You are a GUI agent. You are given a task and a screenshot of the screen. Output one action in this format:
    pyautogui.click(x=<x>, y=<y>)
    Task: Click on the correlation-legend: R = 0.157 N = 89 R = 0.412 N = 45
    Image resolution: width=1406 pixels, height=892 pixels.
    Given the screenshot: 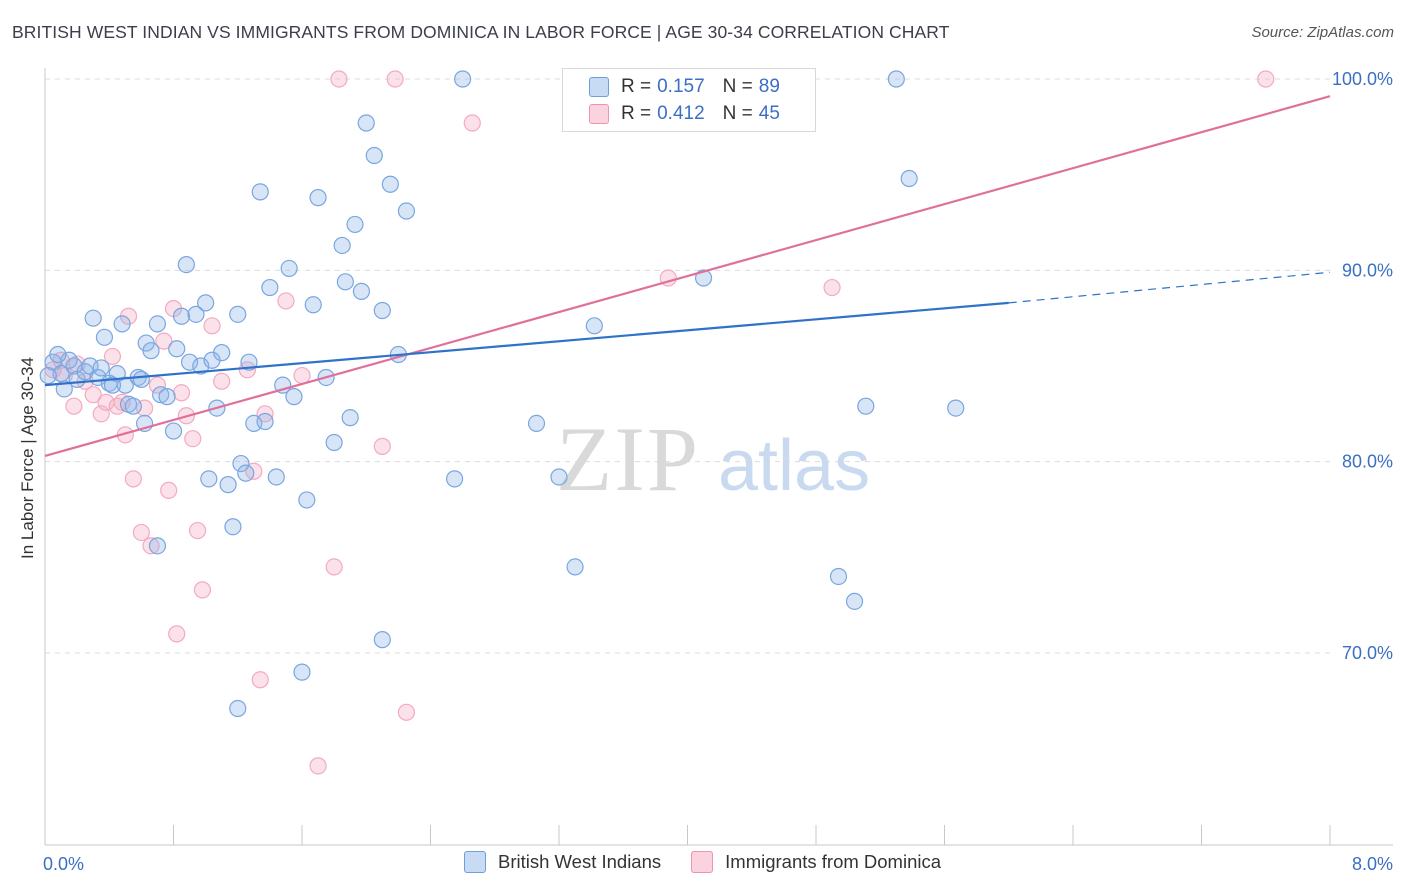 What is the action you would take?
    pyautogui.click(x=689, y=100)
    